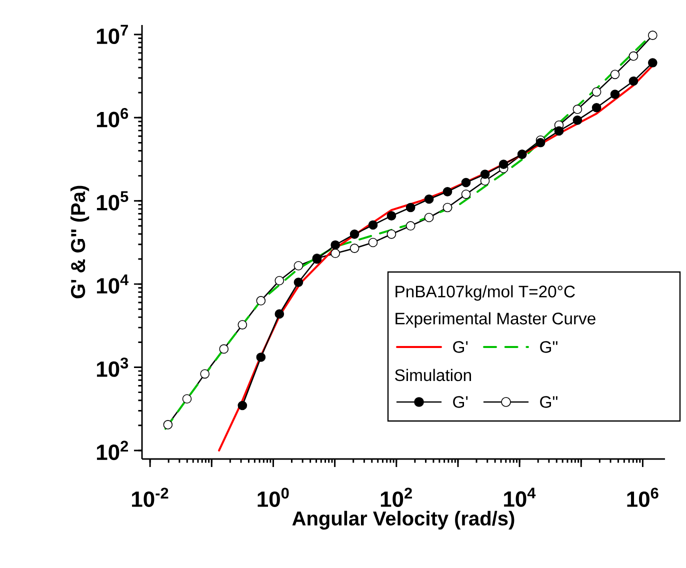 The width and height of the screenshot is (686, 568). I want to click on y-tick-label: 10$^{4}$, so click(112, 284).